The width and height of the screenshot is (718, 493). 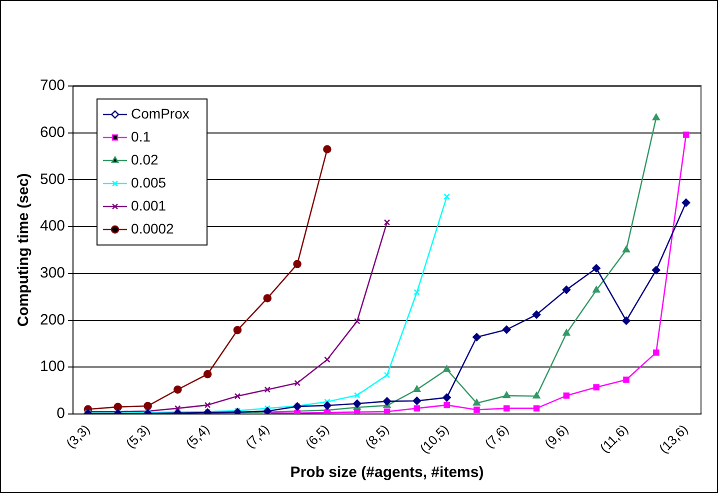 What do you see at coordinates (23, 250) in the screenshot?
I see `y-axis-title: Computing time (sec)` at bounding box center [23, 250].